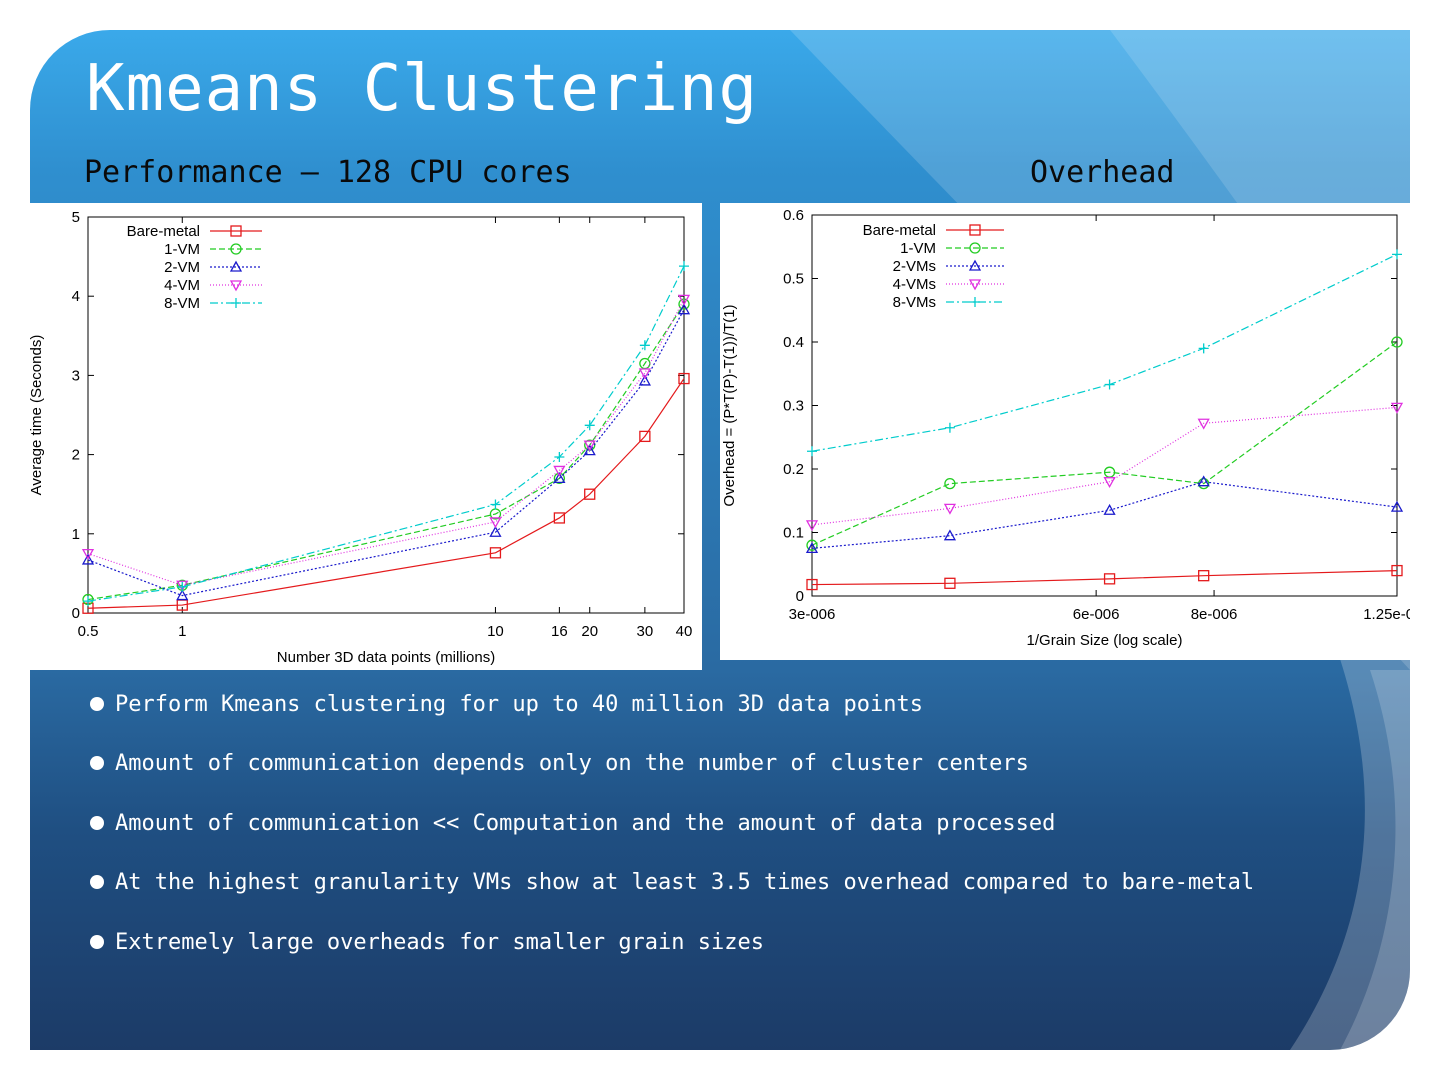  I want to click on legend-label: 1-VM, so click(182, 249).